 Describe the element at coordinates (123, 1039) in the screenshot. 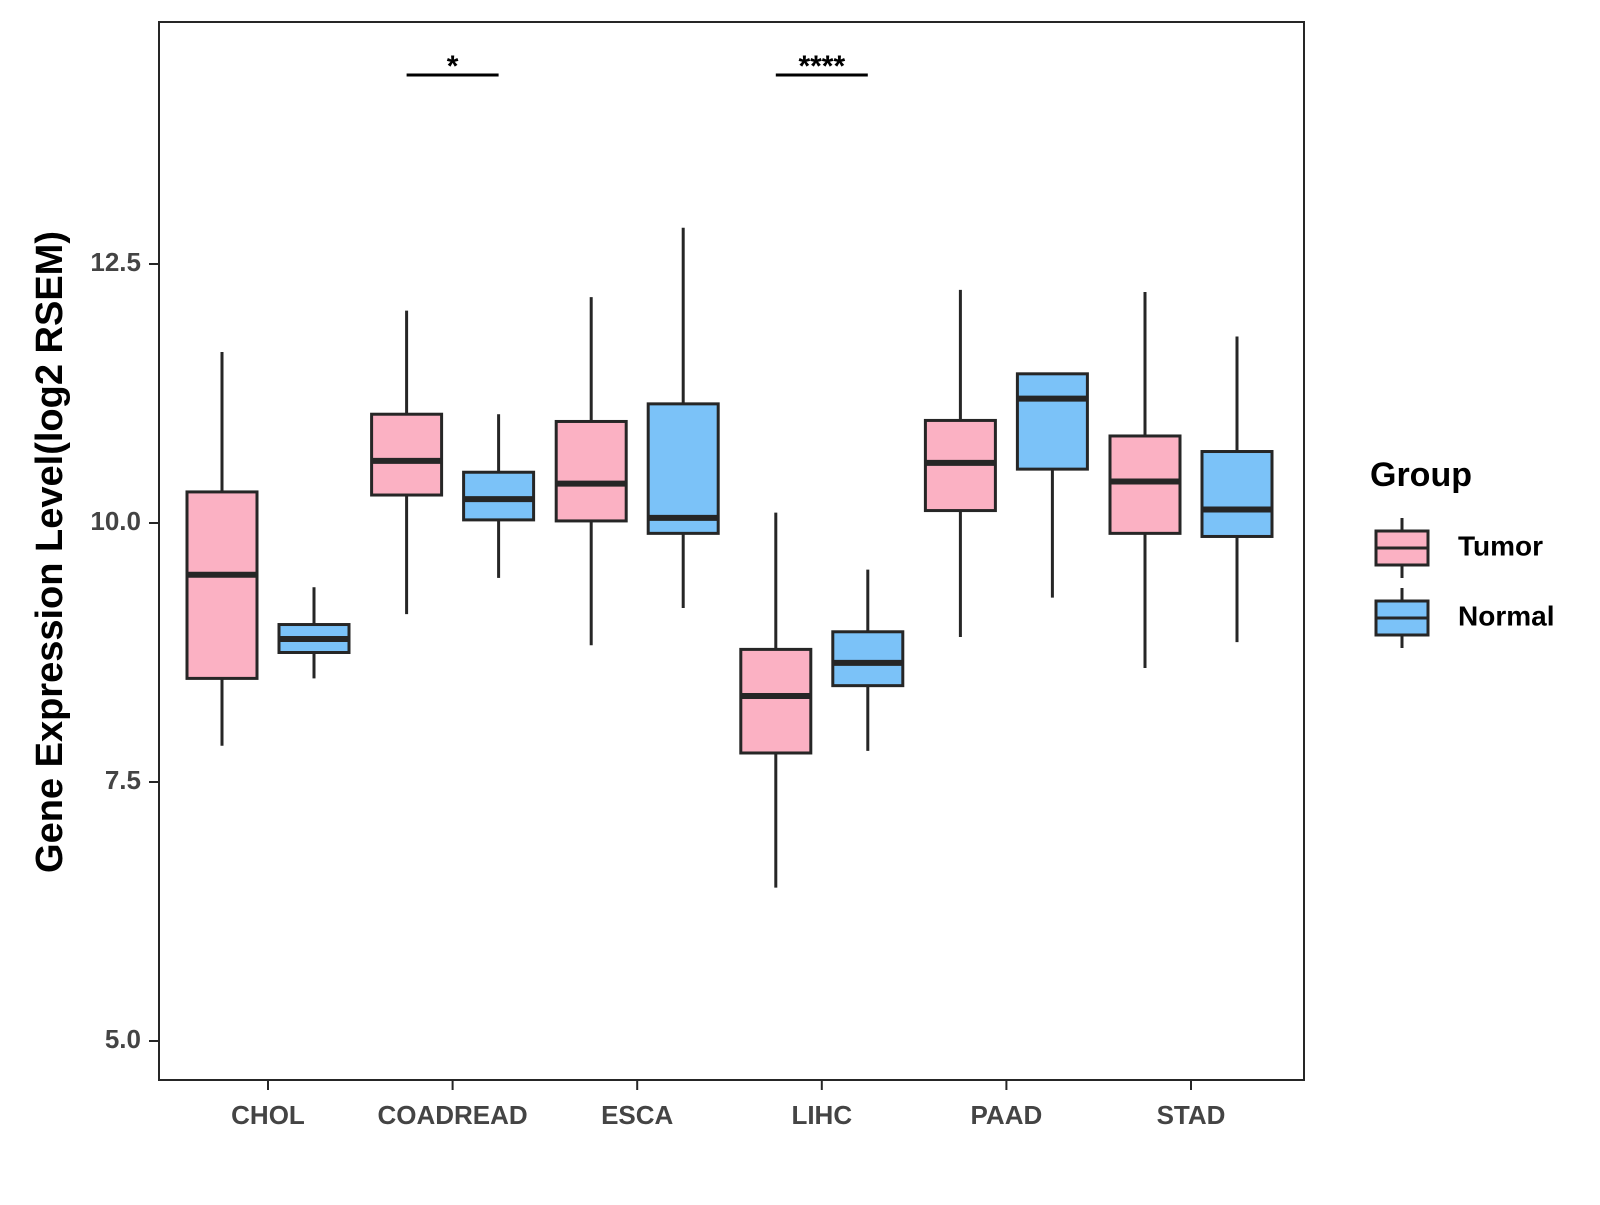

I see `y-tick-label: 5.0` at that location.